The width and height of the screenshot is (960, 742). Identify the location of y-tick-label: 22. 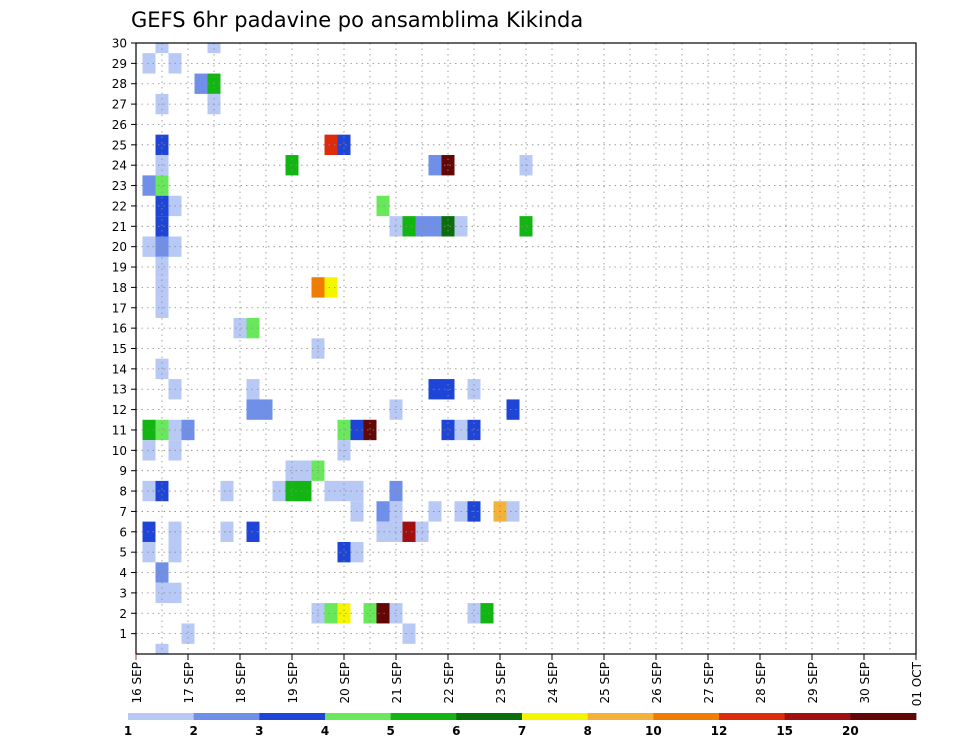
(119, 206).